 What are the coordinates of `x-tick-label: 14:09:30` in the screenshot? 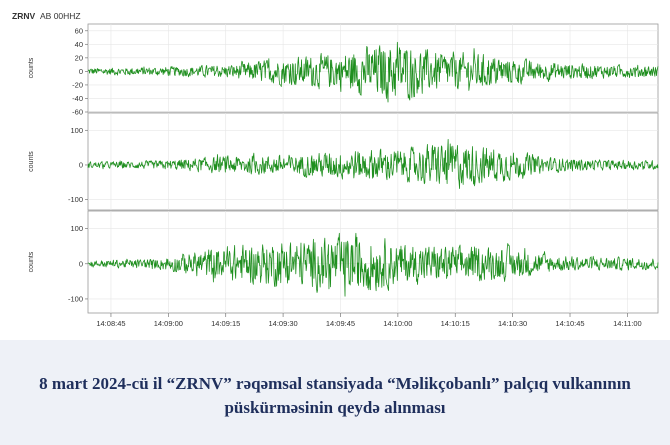 It's located at (282, 323).